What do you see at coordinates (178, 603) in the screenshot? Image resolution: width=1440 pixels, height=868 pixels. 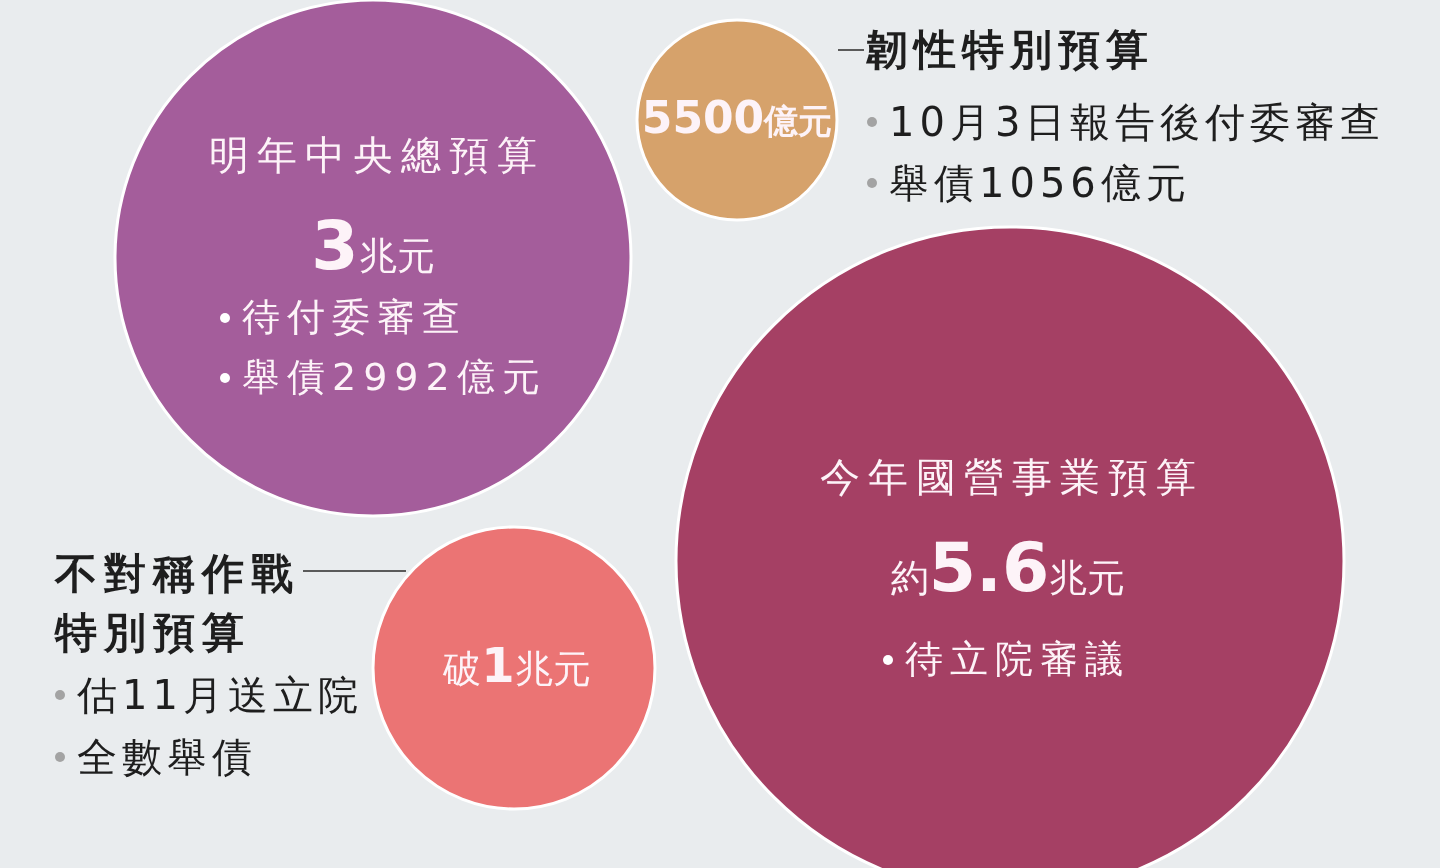 I see `category-label: 不對稱作戰特別預算` at bounding box center [178, 603].